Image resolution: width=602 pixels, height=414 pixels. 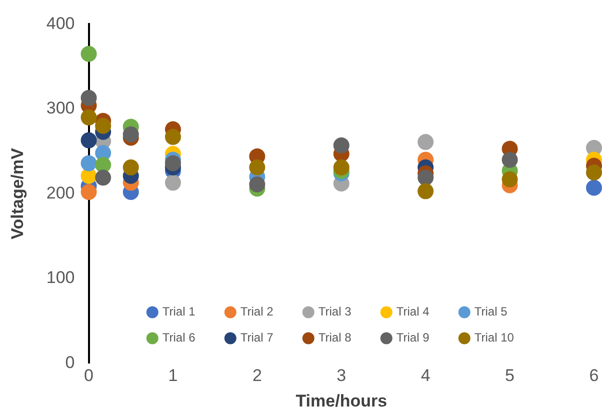 What do you see at coordinates (341, 376) in the screenshot?
I see `x-tick-label: 3` at bounding box center [341, 376].